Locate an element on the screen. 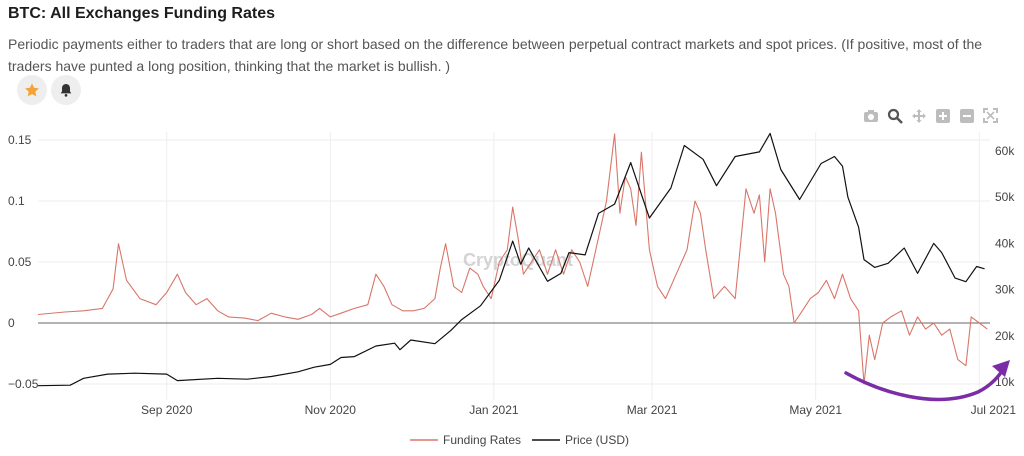  trend-arrow-annotation is located at coordinates (927, 381).